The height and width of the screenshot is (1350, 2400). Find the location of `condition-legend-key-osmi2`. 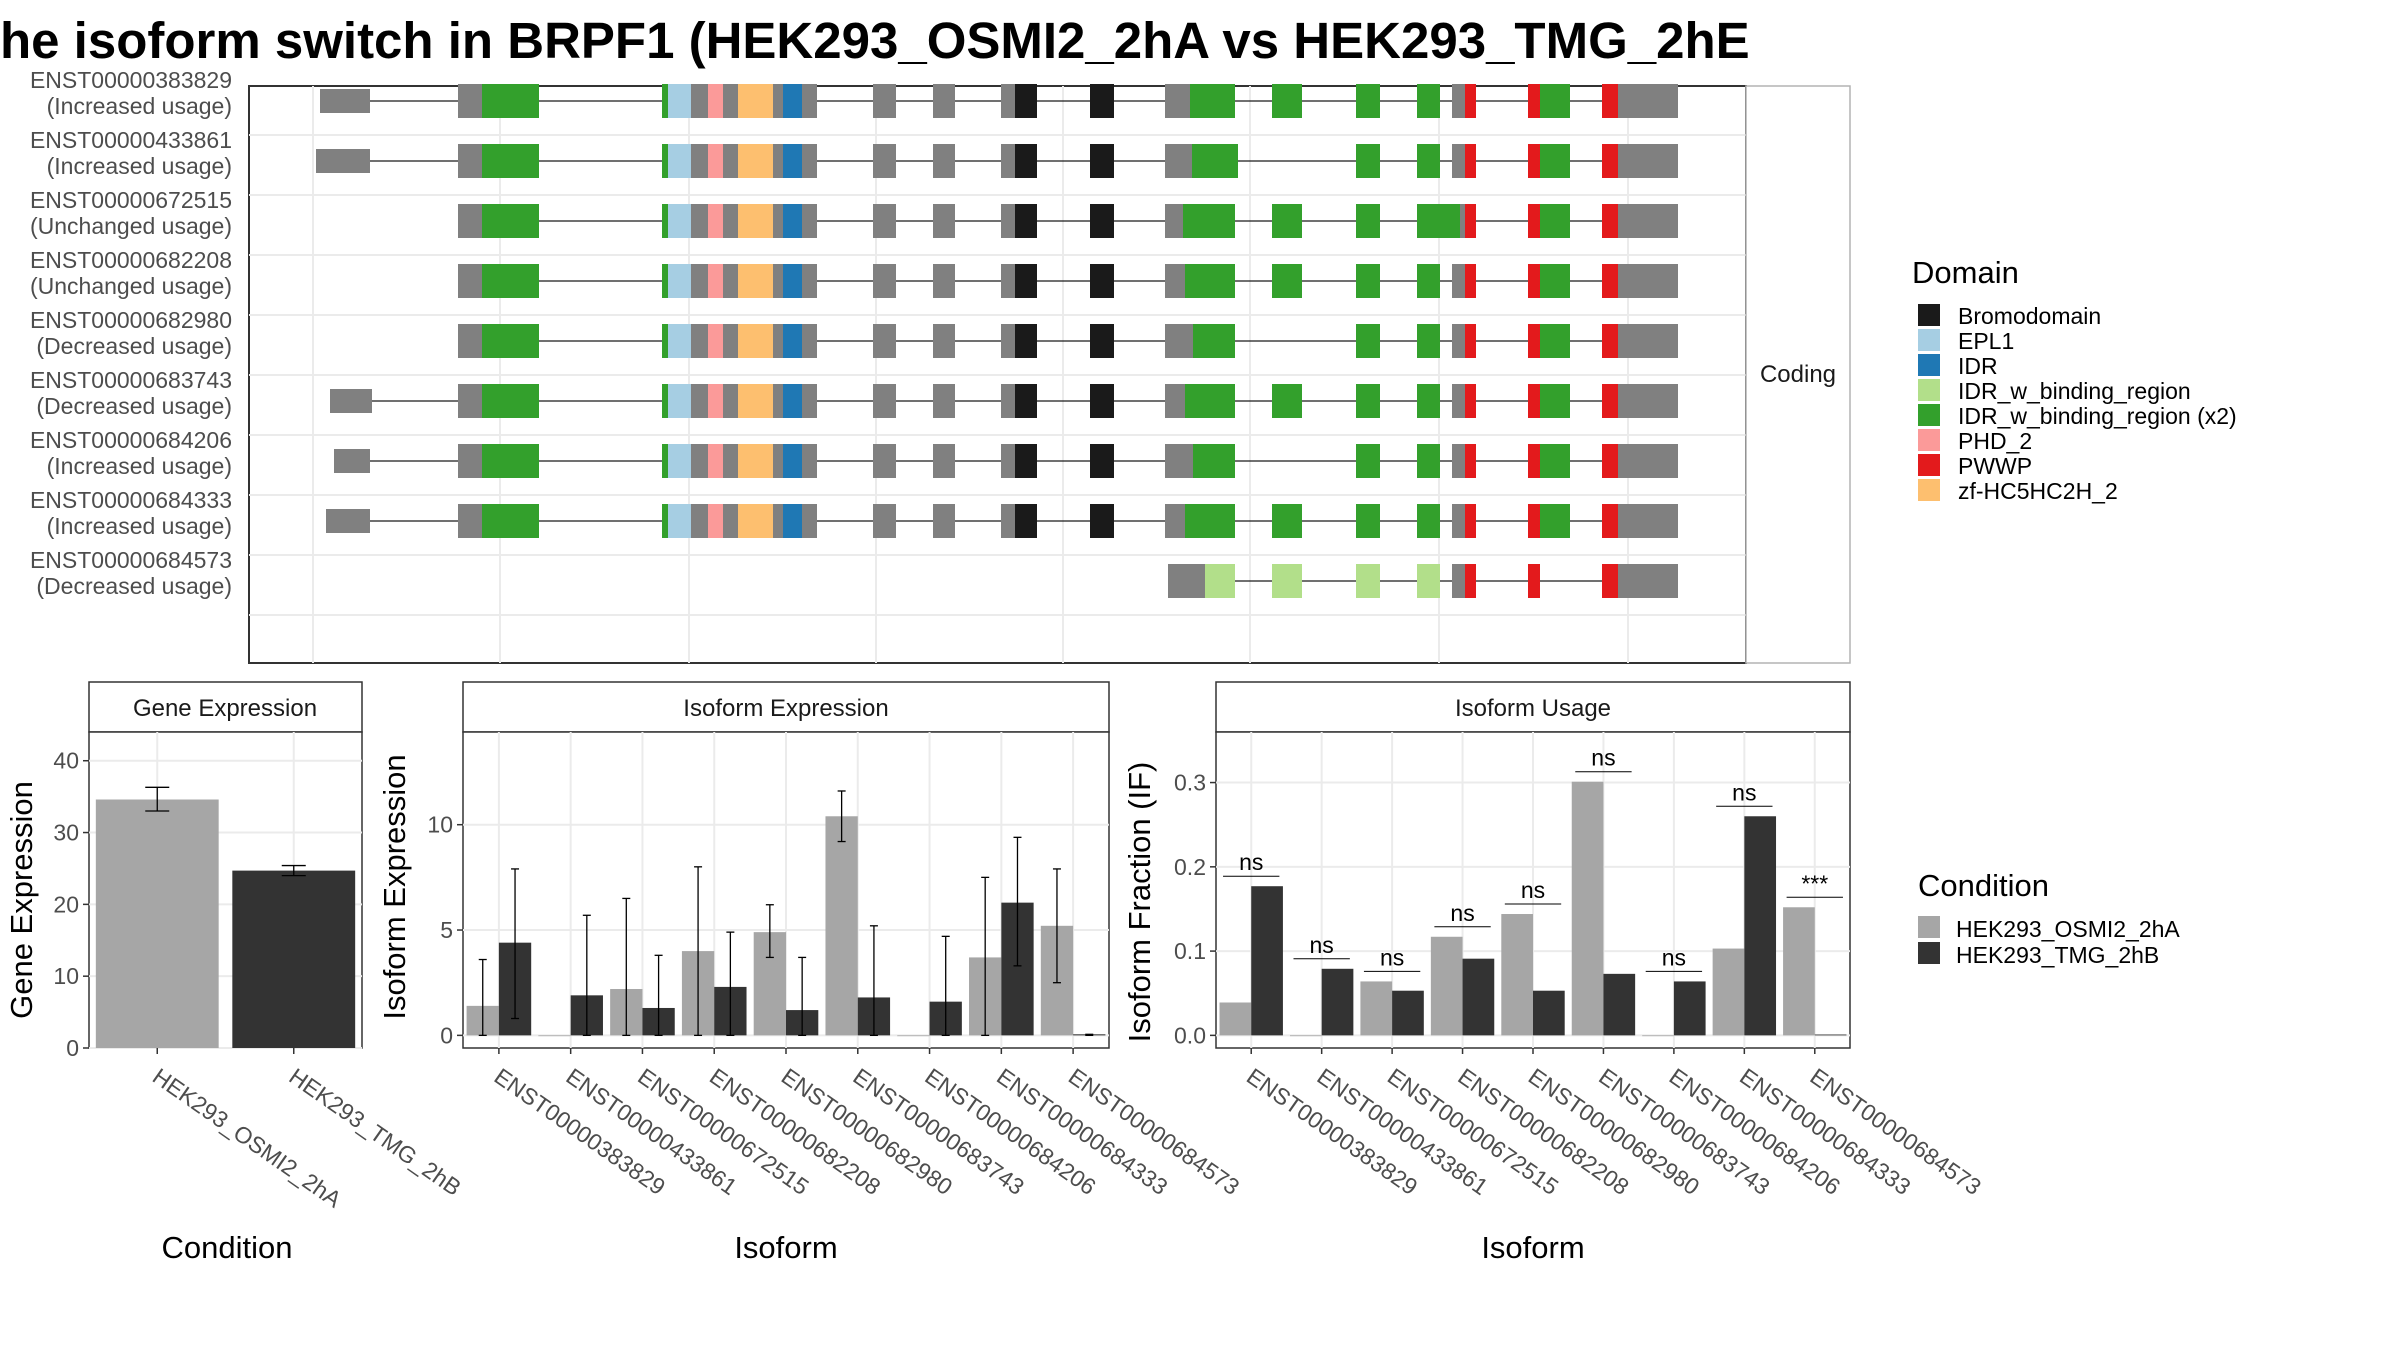

condition-legend-key-osmi2 is located at coordinates (1929, 927).